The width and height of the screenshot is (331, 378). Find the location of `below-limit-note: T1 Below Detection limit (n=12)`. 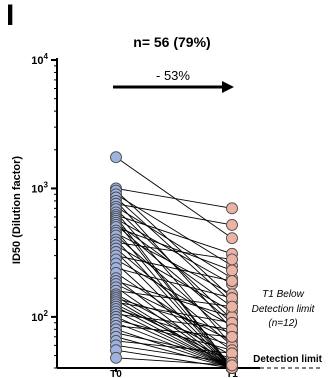

below-limit-note: T1 Below Detection limit (n=12) is located at coordinates (284, 309).